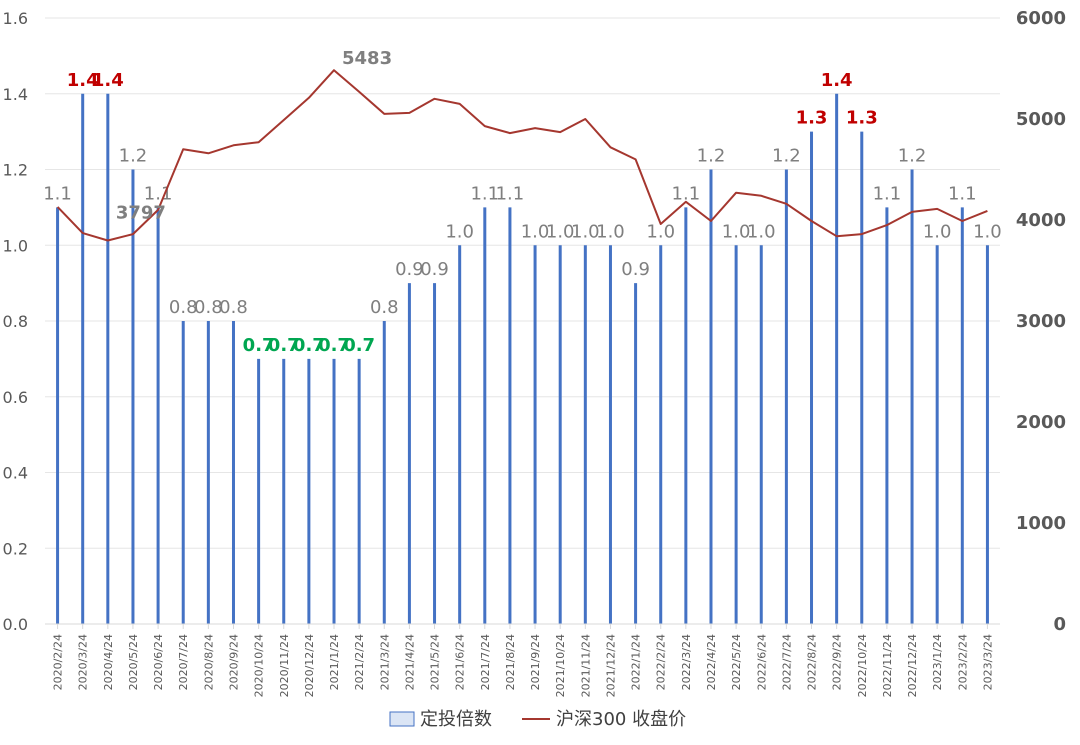  What do you see at coordinates (585, 665) in the screenshot?
I see `x-tick-label: 2021/11/24` at bounding box center [585, 665].